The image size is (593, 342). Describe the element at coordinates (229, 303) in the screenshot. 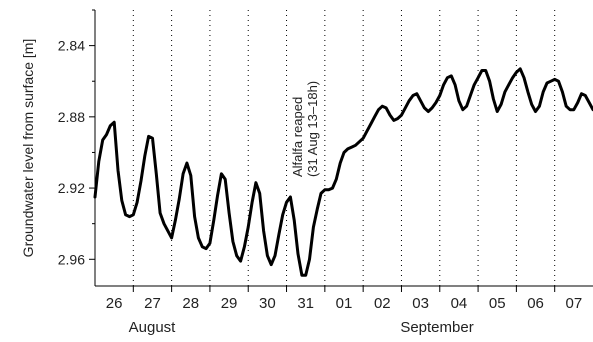

I see `x-tick-label-29: 29` at that location.